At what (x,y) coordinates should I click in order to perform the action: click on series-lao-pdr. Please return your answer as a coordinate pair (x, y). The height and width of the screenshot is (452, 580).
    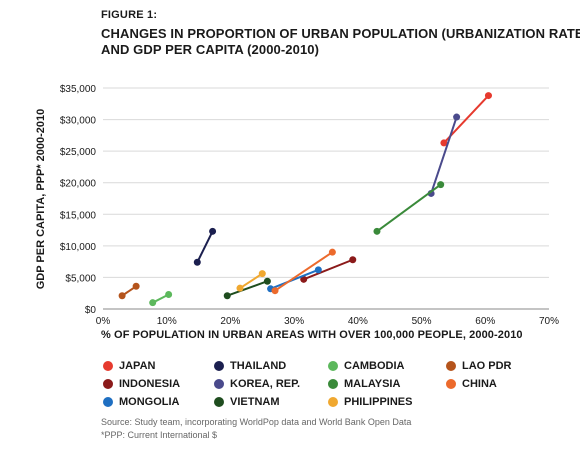
    Looking at the image, I should click on (129, 291).